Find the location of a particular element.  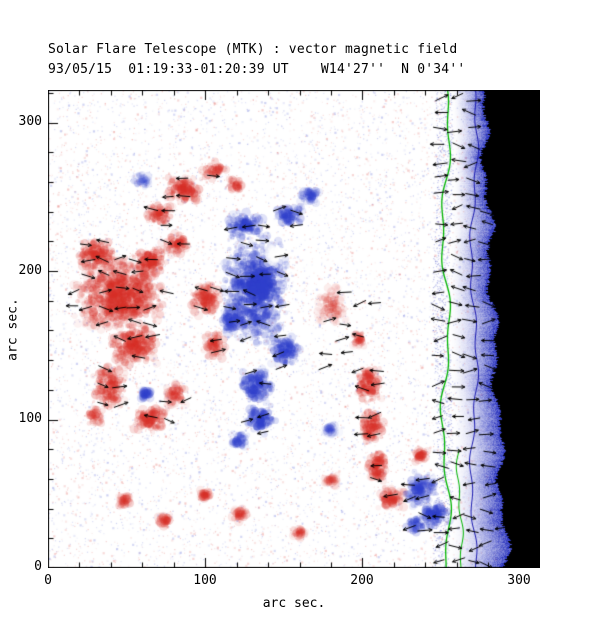

x-tick-label-0: 0 is located at coordinates (48, 580).